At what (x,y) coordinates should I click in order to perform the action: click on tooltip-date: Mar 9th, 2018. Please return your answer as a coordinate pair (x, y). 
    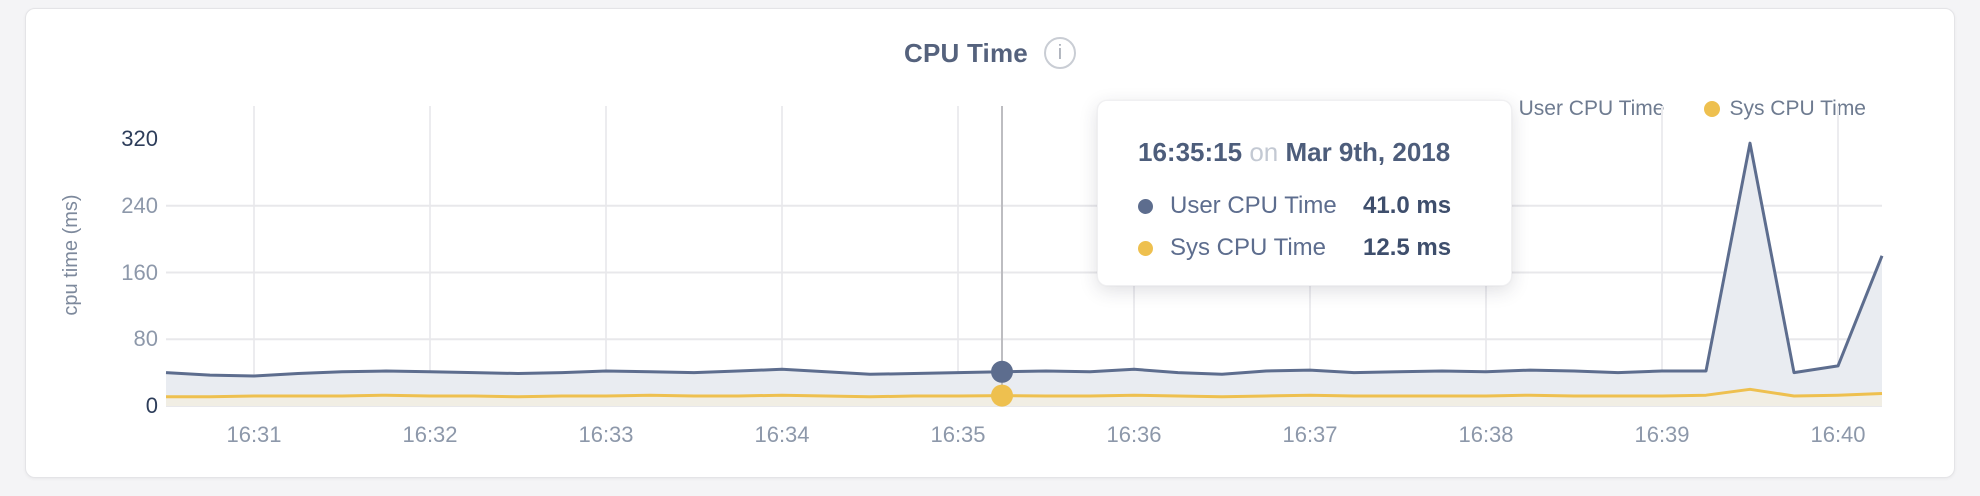
    Looking at the image, I should click on (1368, 152).